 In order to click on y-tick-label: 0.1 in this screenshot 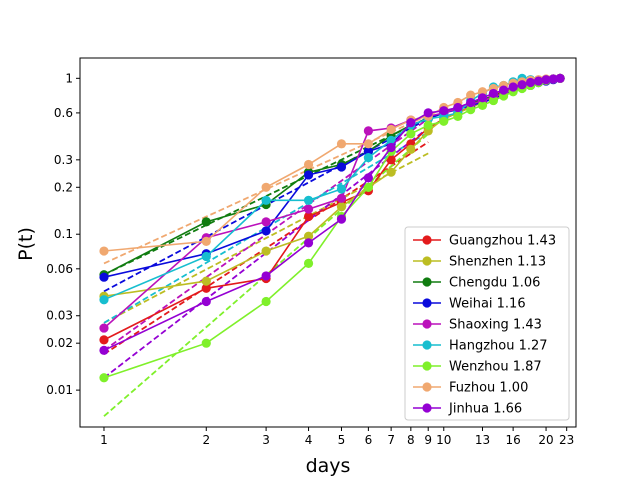, I will do `click(63, 234)`.